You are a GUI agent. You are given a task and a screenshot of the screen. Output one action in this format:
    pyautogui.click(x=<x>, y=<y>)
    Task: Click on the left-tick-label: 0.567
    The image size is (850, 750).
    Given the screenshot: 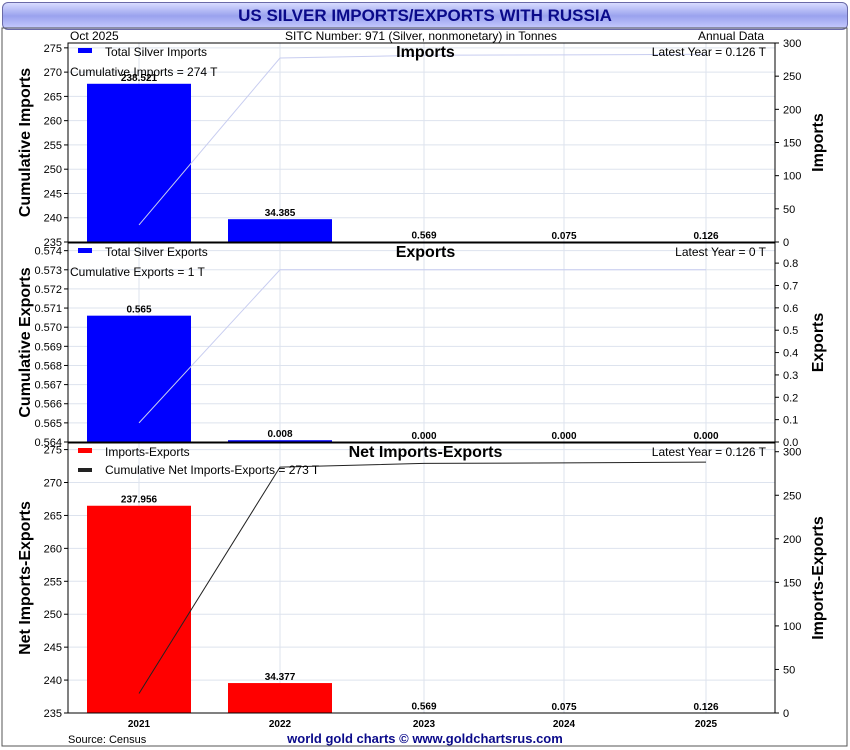 What is the action you would take?
    pyautogui.click(x=48, y=386)
    